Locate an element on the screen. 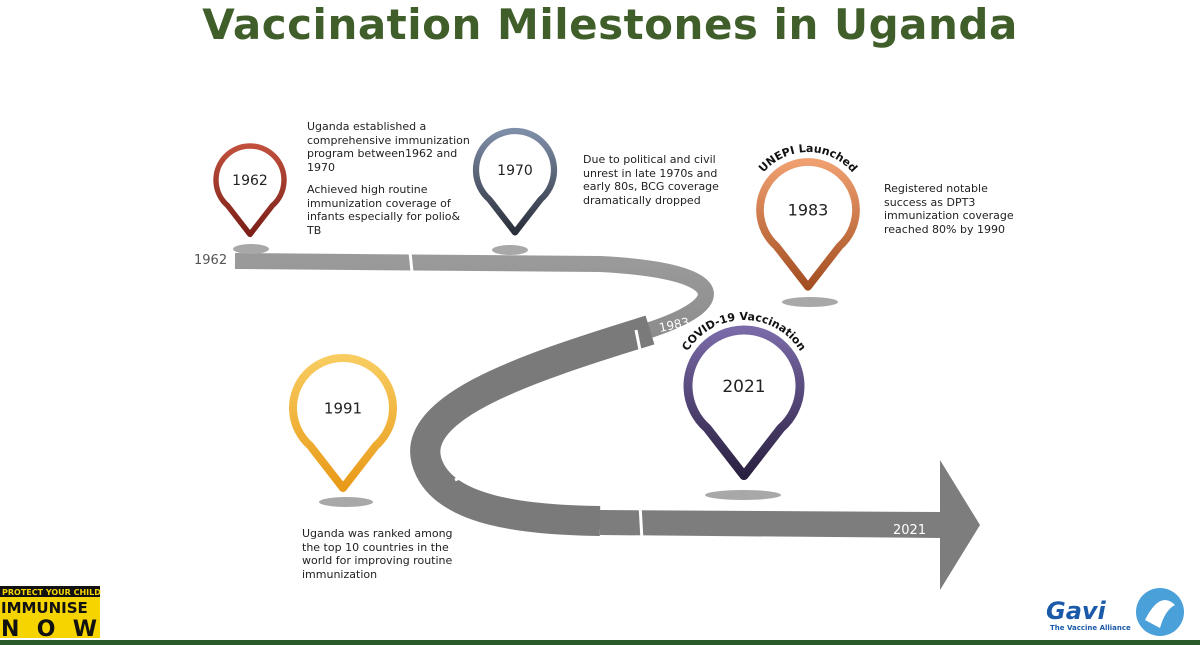  pin-year: 1970 is located at coordinates (515, 171).